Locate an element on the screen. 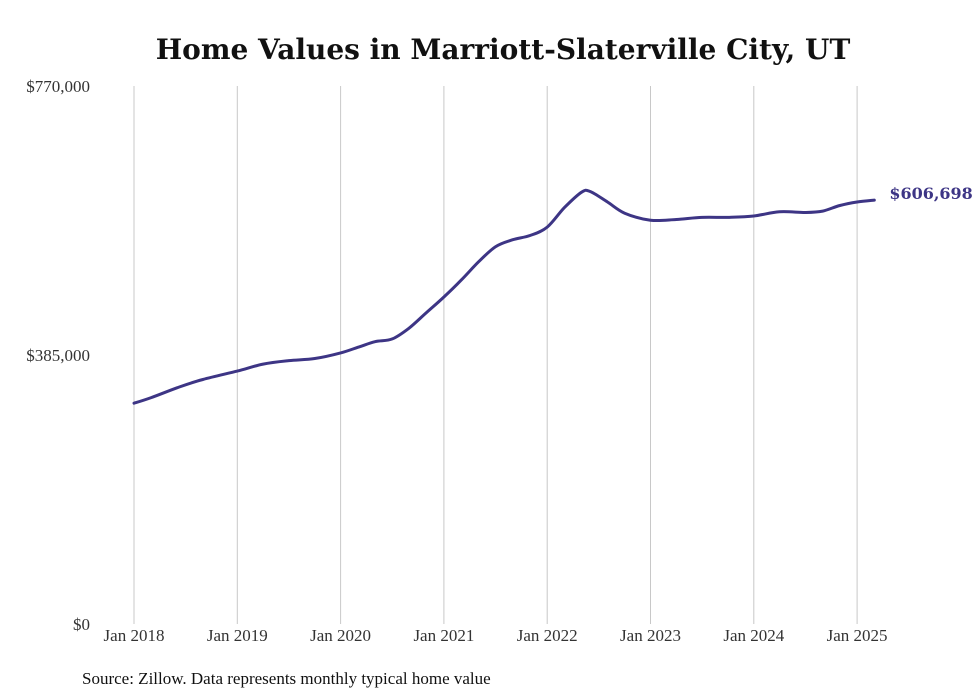 This screenshot has width=980, height=699. x-tick-label: Jan 2021 is located at coordinates (443, 635).